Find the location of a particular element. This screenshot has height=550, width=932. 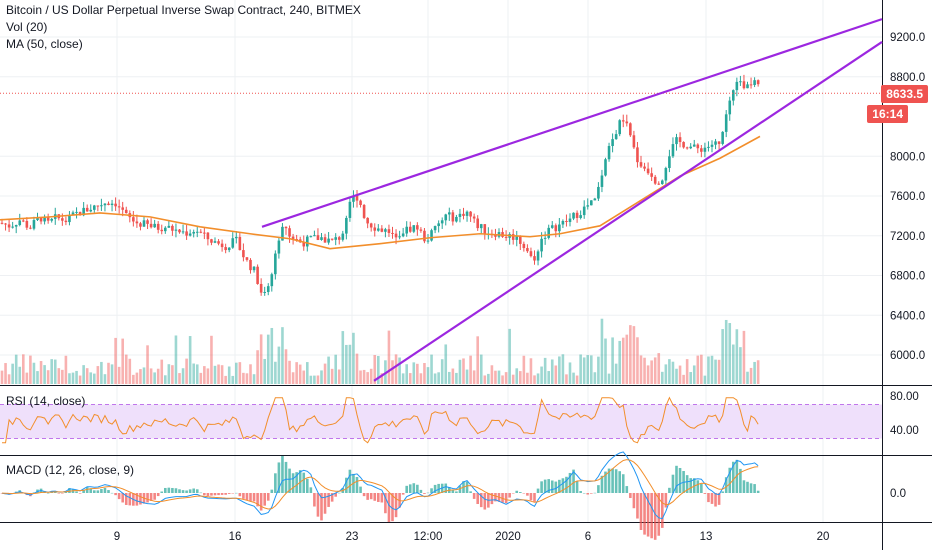

price-axis-tick: 8800.0 is located at coordinates (907, 78).